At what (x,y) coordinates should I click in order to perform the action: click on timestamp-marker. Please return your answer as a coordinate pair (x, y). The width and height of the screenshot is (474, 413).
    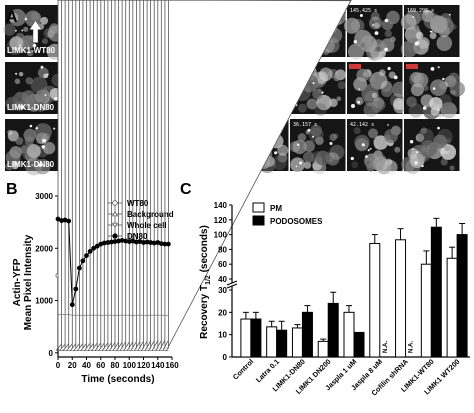
    Looking at the image, I should click on (355, 66).